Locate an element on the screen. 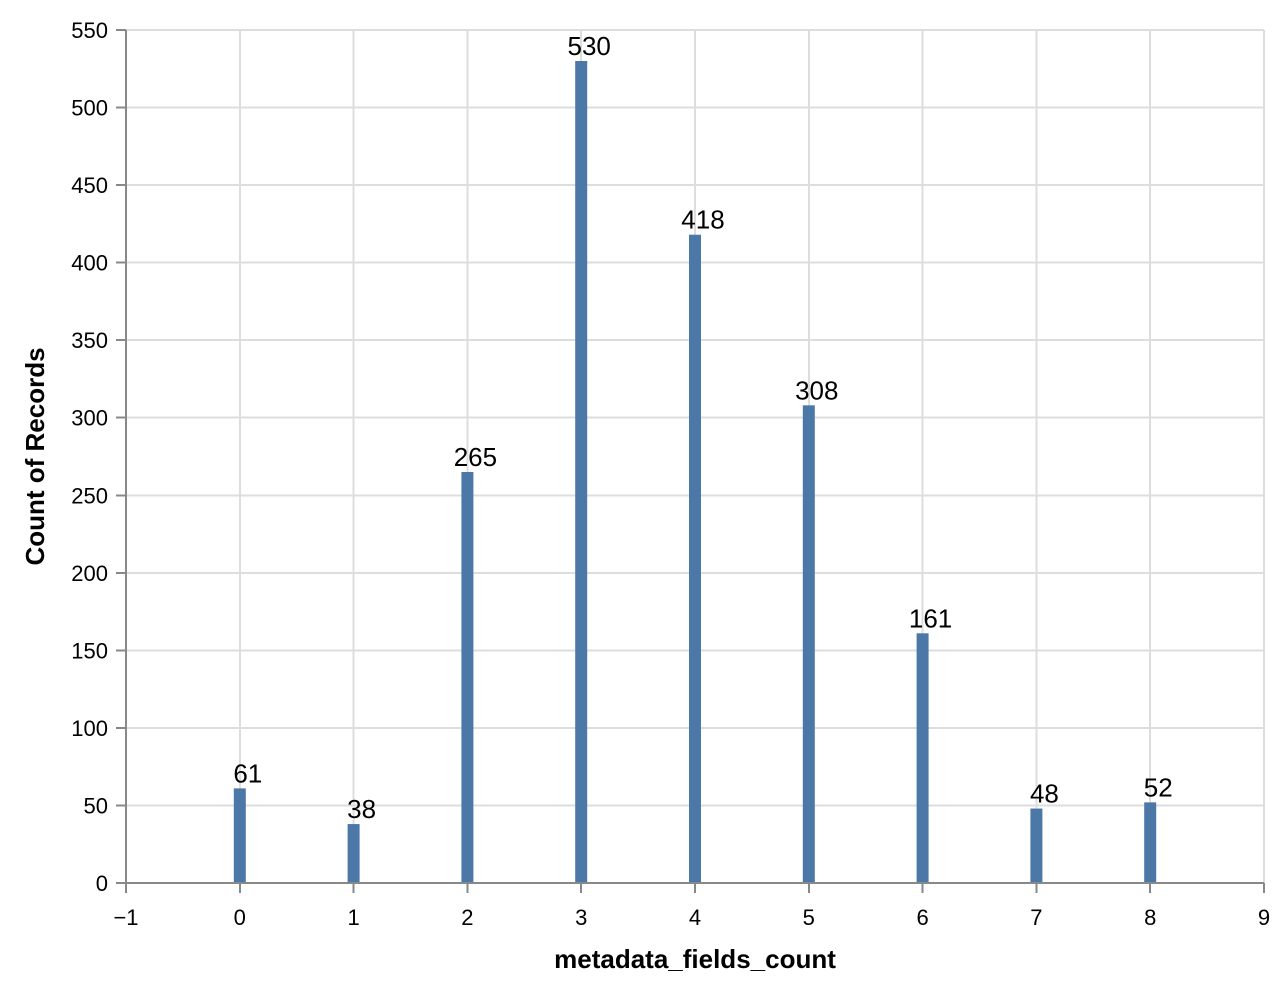 This screenshot has height=987, width=1280. y-tick-label: 150 is located at coordinates (89, 650).